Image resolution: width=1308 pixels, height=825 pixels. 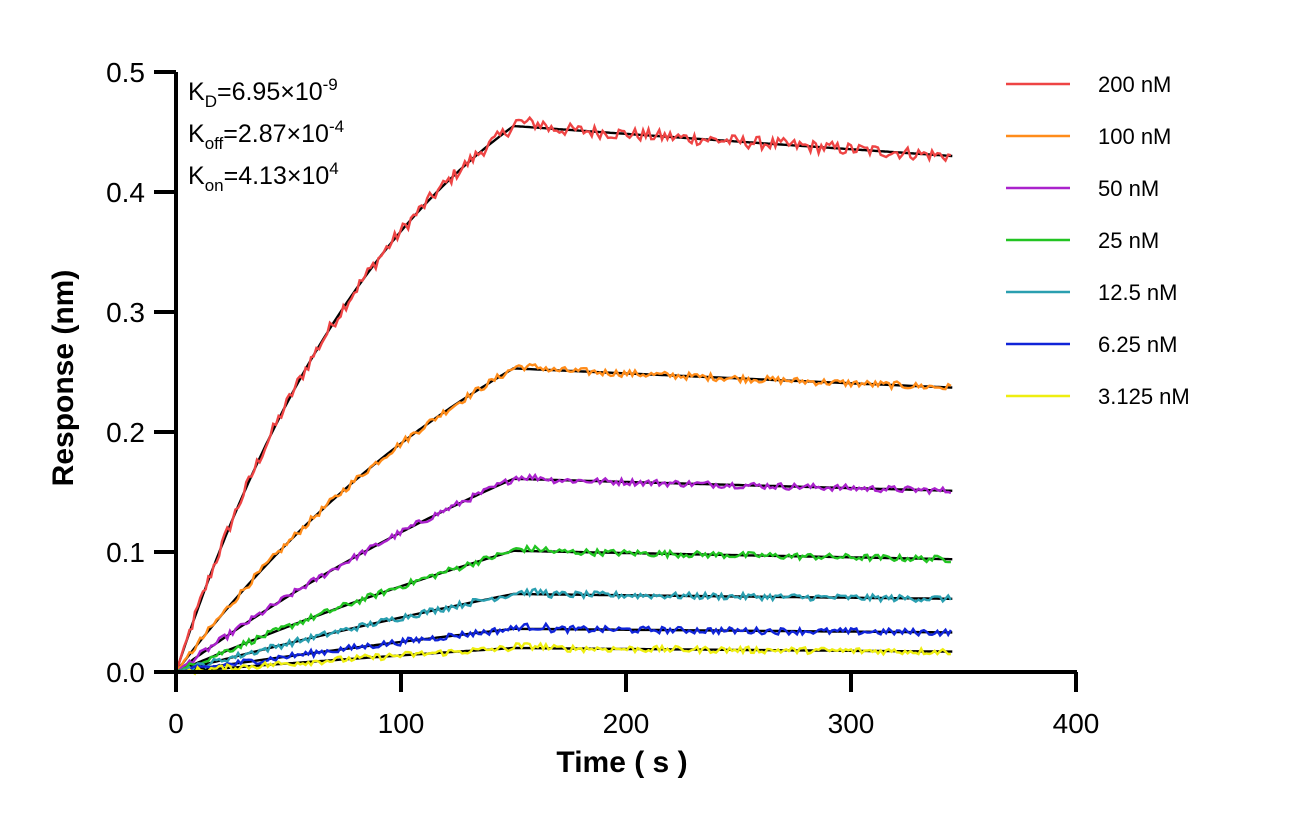 I want to click on y-tick-label: 0.4, so click(x=125, y=192).